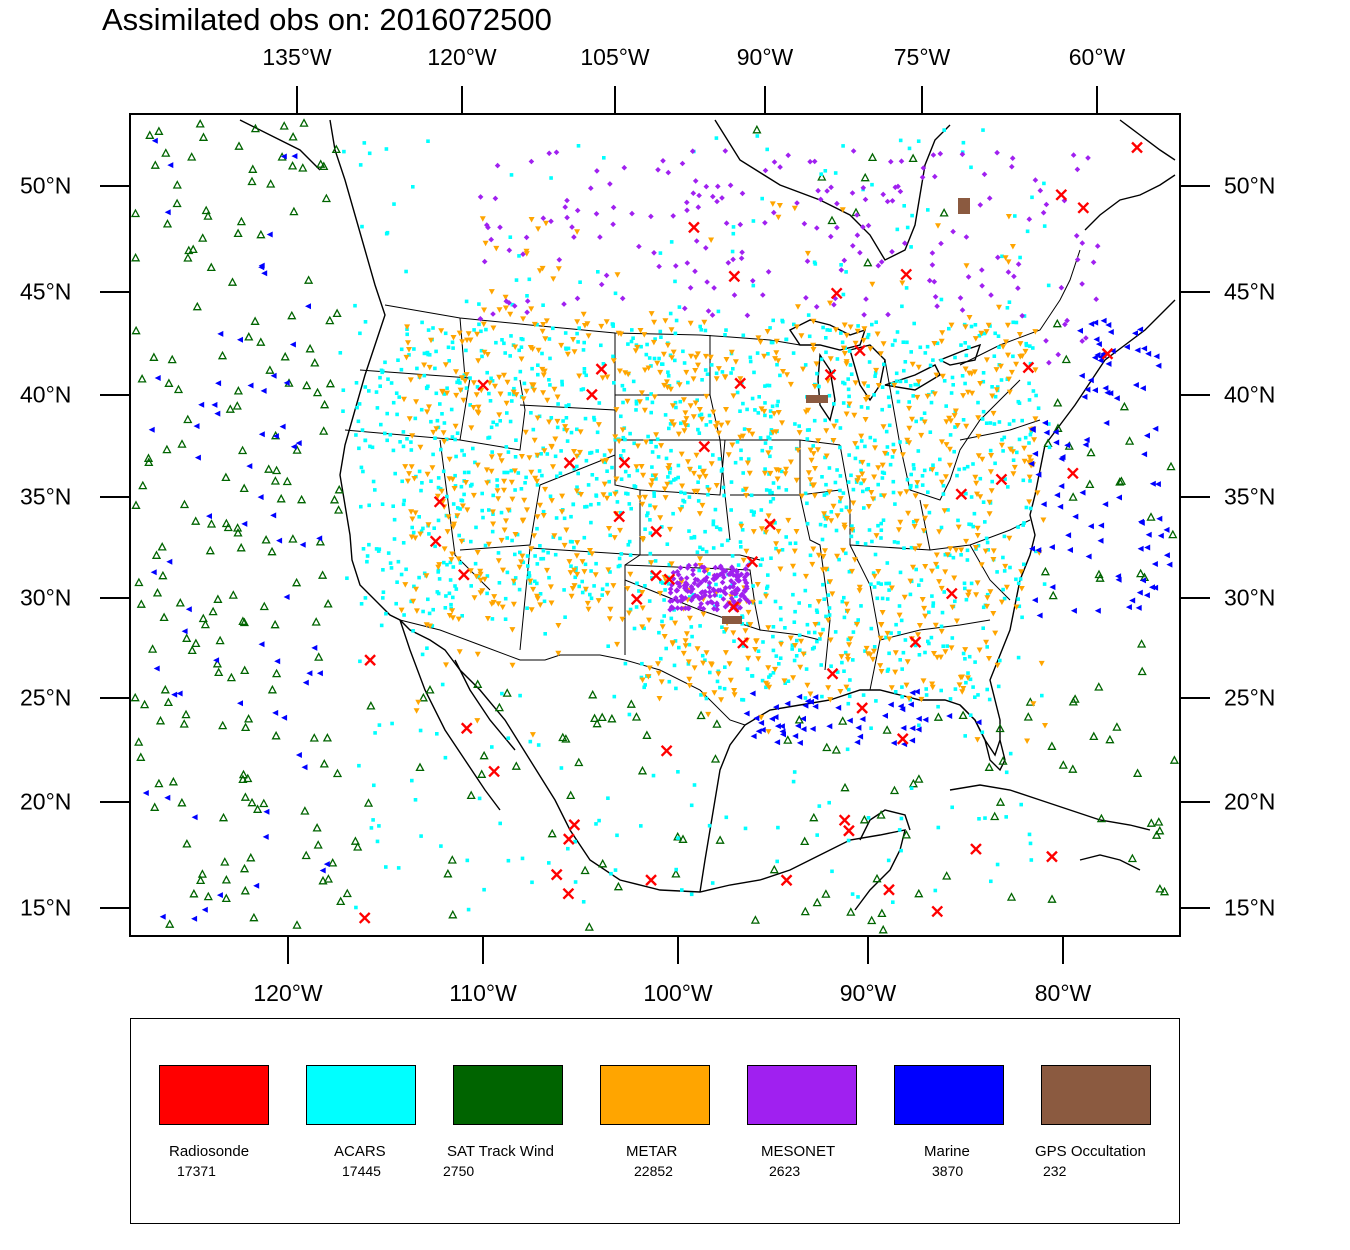  I want to click on legend-label: SAT Track Wind, so click(500, 1151).